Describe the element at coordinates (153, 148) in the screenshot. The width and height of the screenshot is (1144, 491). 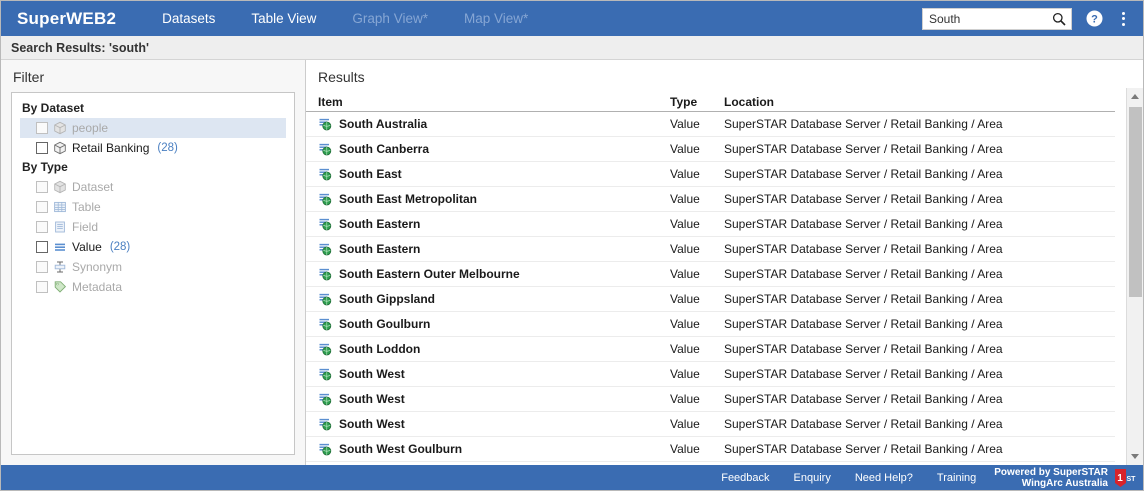
I see `filter-item-retail-banking: Retail Banking (28)` at that location.